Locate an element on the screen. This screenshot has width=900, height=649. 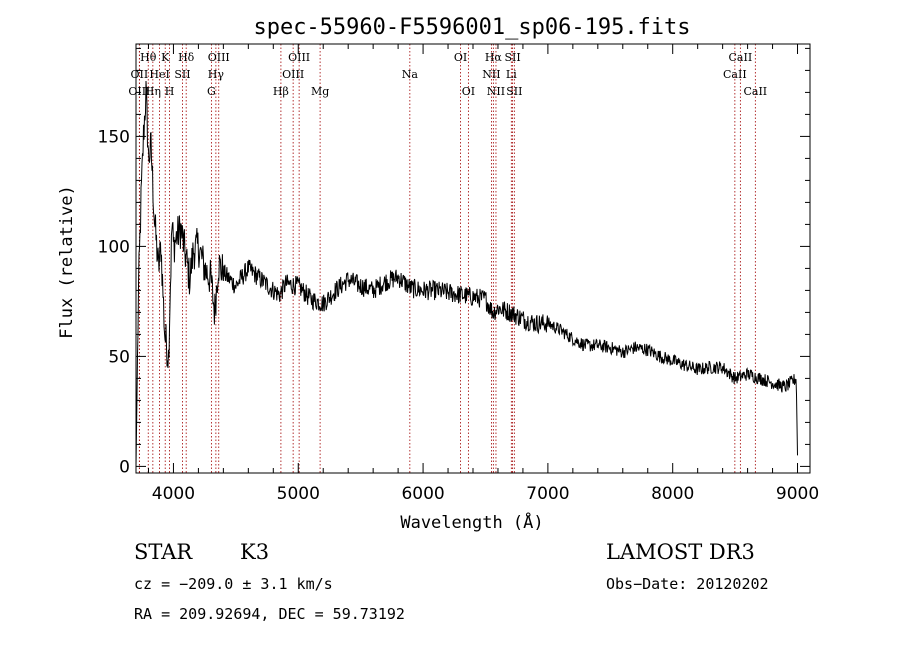
object-class: STAR is located at coordinates (163, 552).